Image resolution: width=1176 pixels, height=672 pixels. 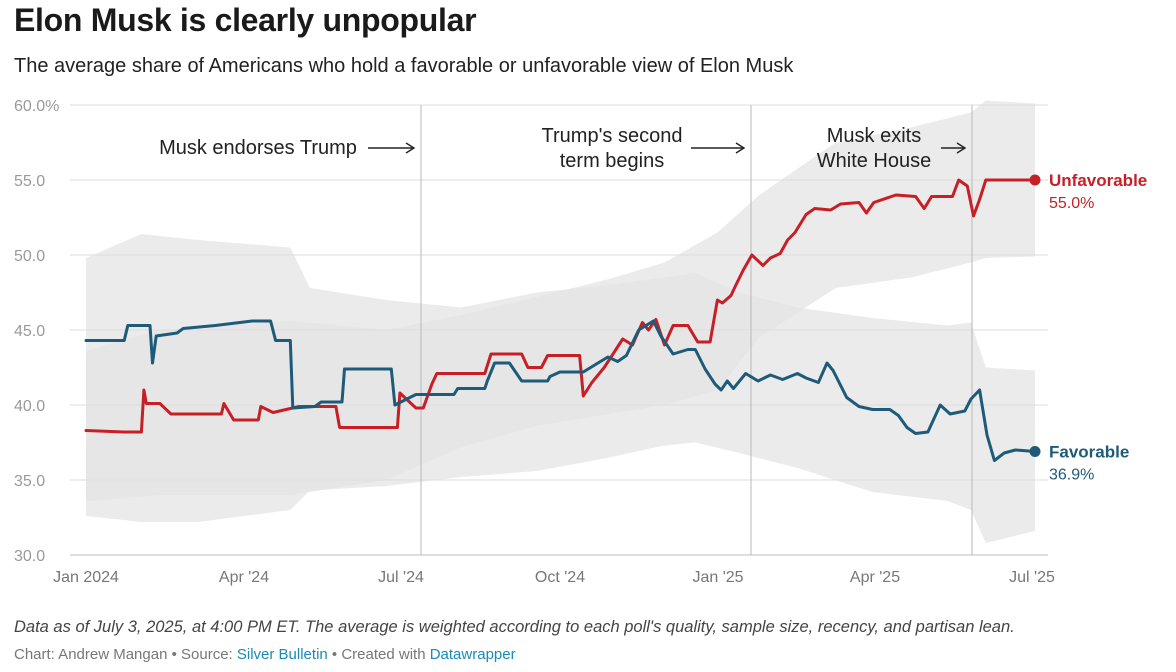 What do you see at coordinates (560, 577) in the screenshot?
I see `x-tick-label: Oct '24` at bounding box center [560, 577].